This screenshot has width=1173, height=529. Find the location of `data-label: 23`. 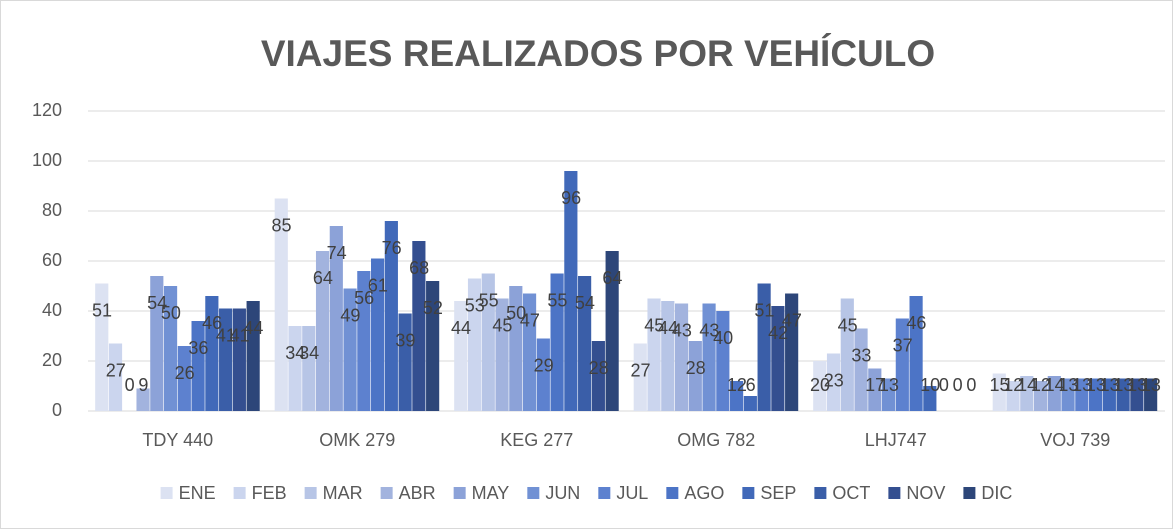

data-label: 23 is located at coordinates (834, 380).